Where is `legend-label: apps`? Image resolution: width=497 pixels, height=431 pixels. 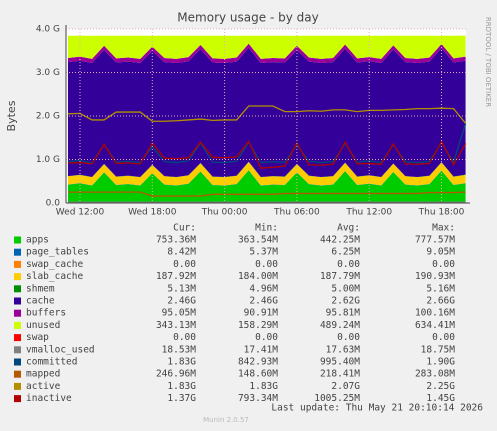 legend-label: apps is located at coordinates (37, 240).